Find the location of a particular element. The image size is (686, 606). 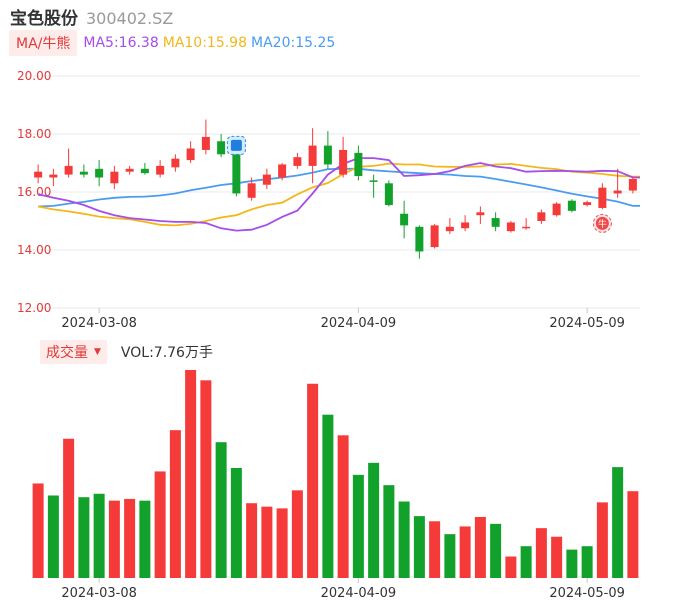

price-x-axis: 2024-03-08 2024-04-09 2024-05-09 is located at coordinates (343, 319).